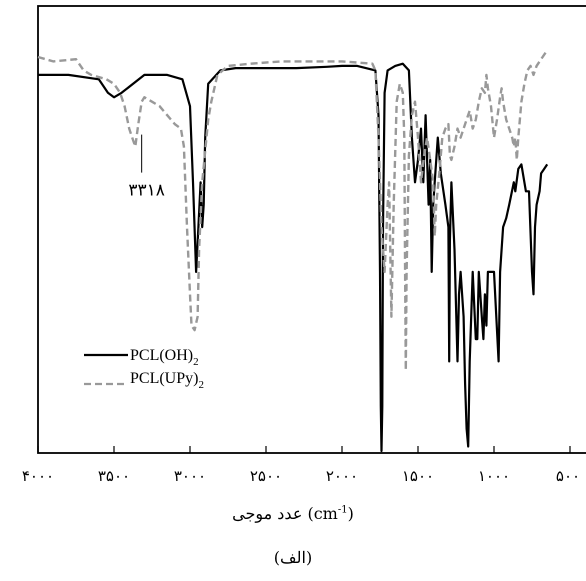  What do you see at coordinates (146, 191) in the screenshot?
I see `annotation-label: ۳۳۱۸` at bounding box center [146, 191].